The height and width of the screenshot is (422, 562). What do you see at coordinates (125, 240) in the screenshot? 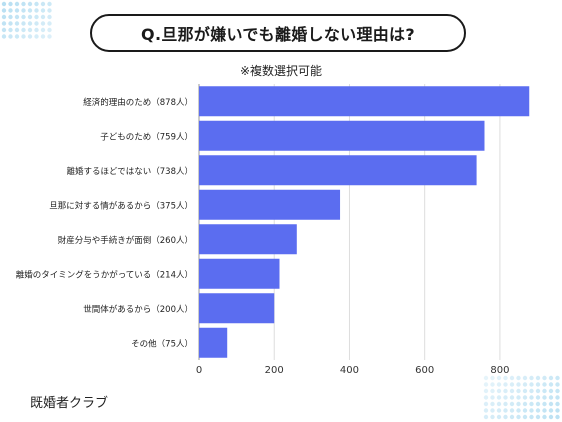
I see `y-tick-label: 財産分与や手続きが面倒（260人）` at bounding box center [125, 240].